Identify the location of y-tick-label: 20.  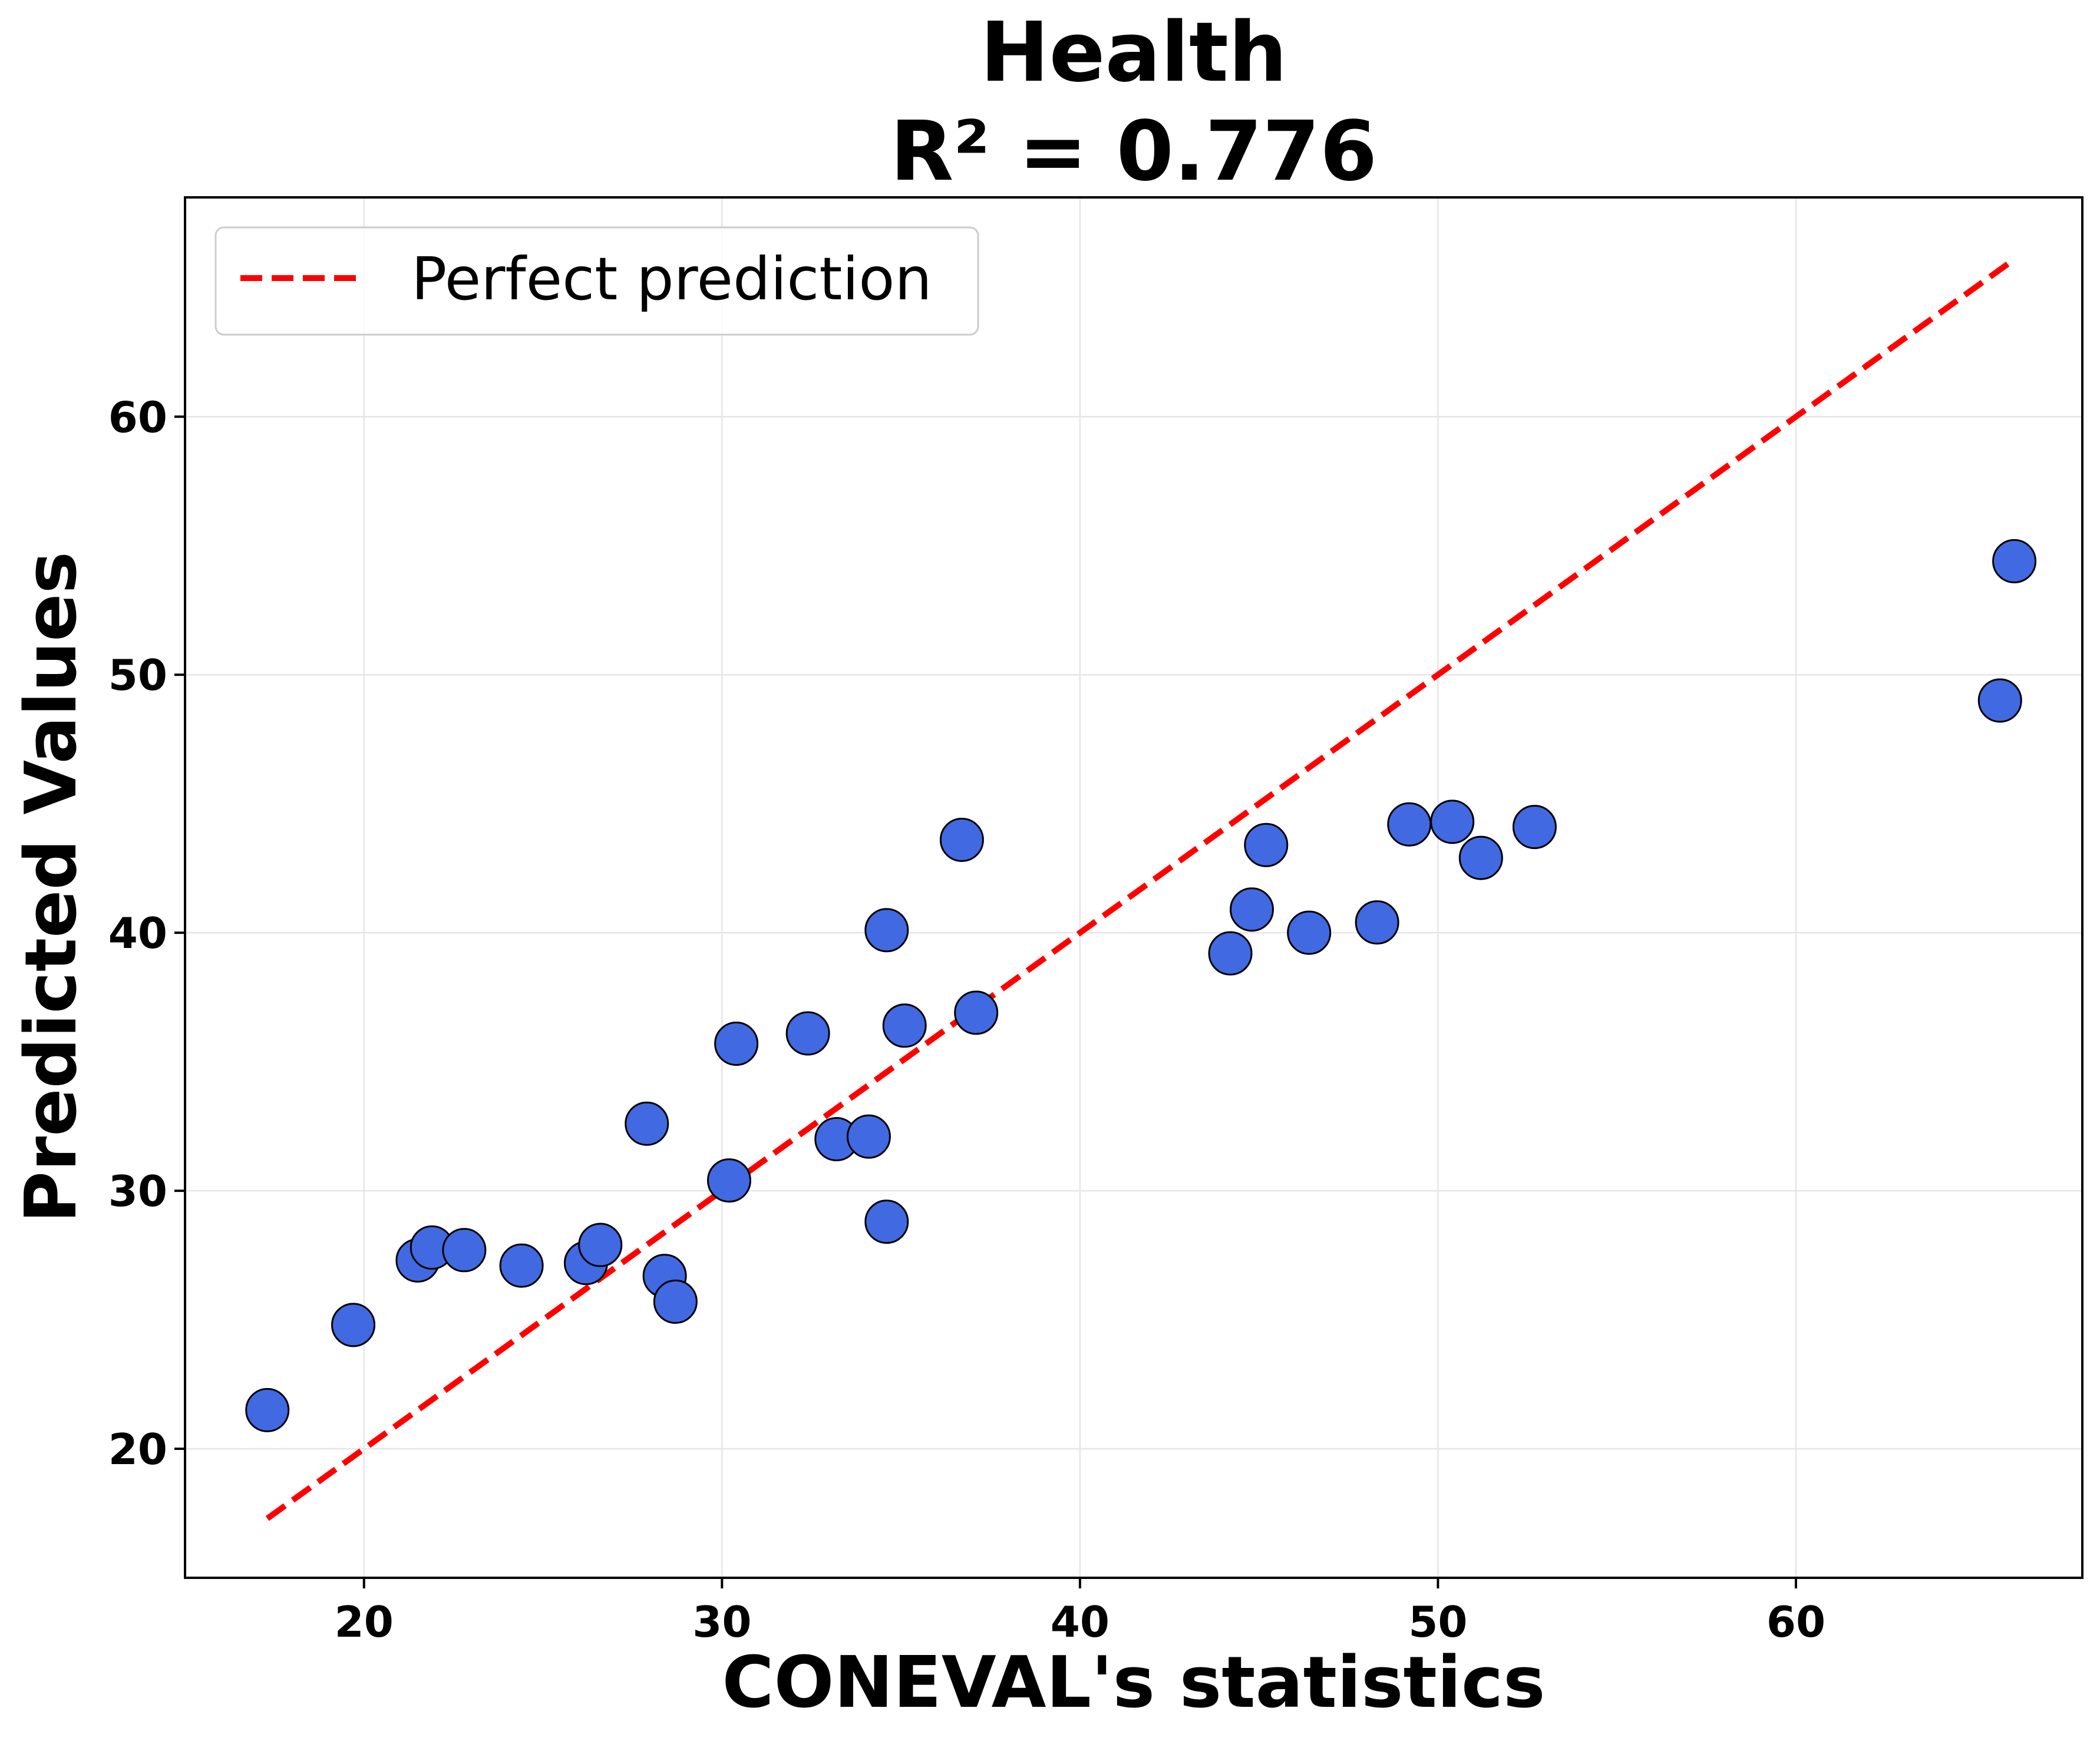
(137, 1449).